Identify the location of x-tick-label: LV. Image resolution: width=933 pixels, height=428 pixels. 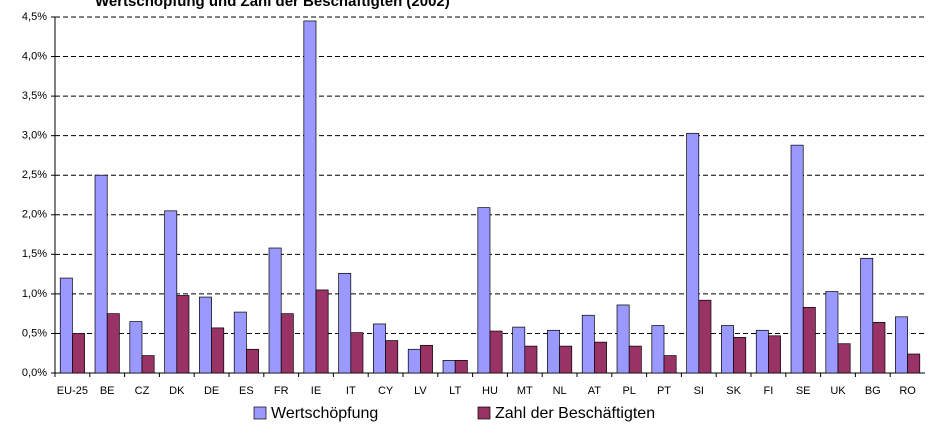
(420, 391).